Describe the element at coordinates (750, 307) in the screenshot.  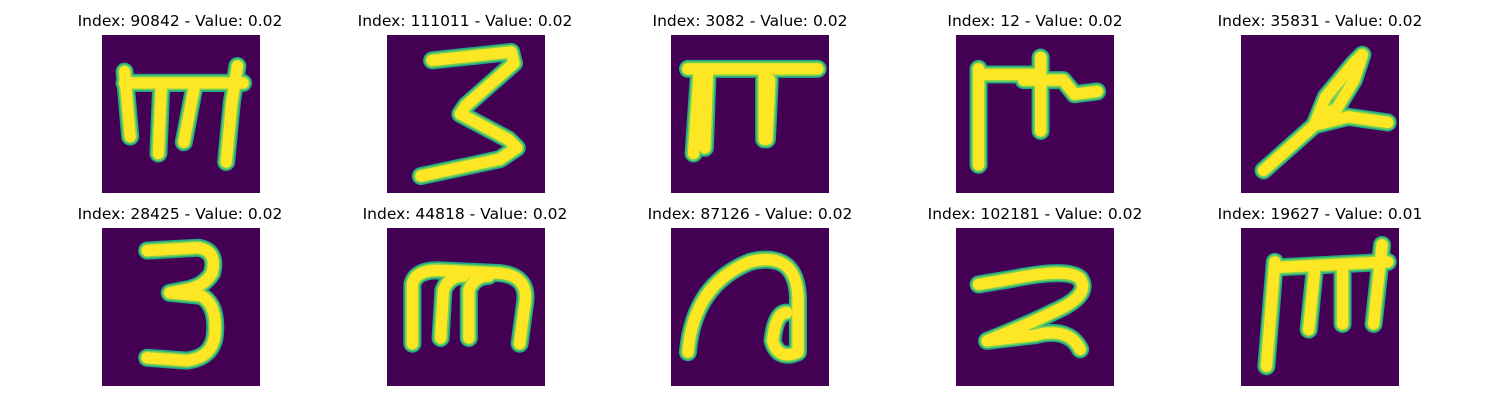
I see `panel-8-image` at that location.